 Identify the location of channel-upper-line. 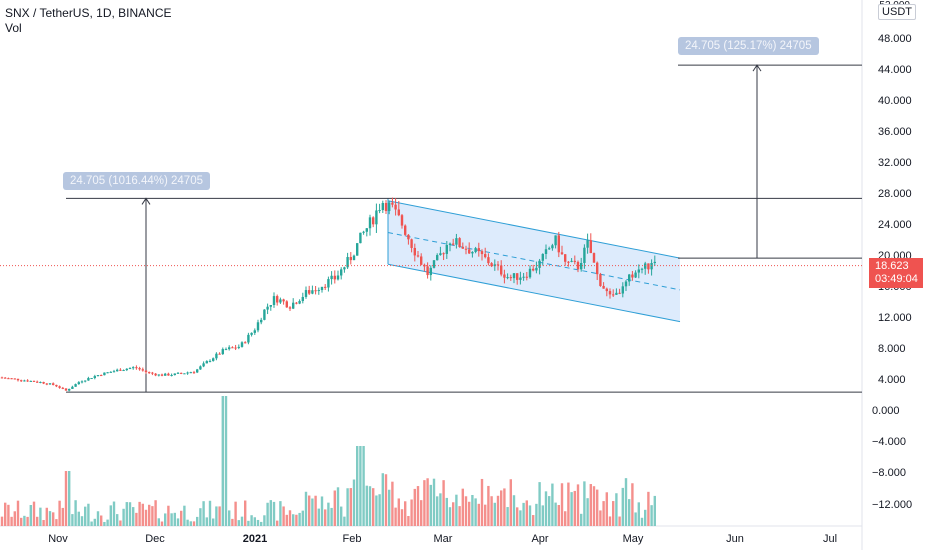
(534, 229).